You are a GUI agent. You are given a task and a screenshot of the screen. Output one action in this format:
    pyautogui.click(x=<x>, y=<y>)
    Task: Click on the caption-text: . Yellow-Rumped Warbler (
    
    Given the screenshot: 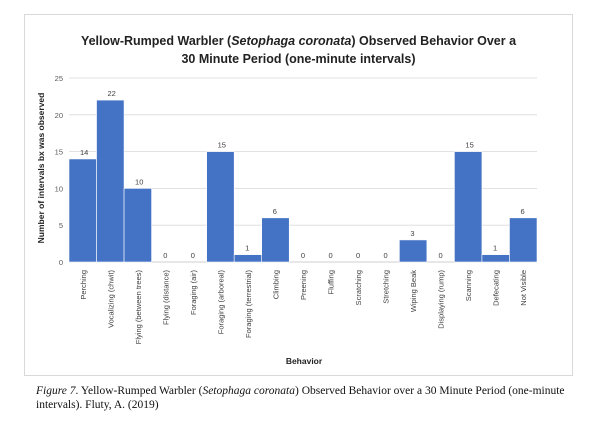 What is the action you would take?
    pyautogui.click(x=139, y=391)
    